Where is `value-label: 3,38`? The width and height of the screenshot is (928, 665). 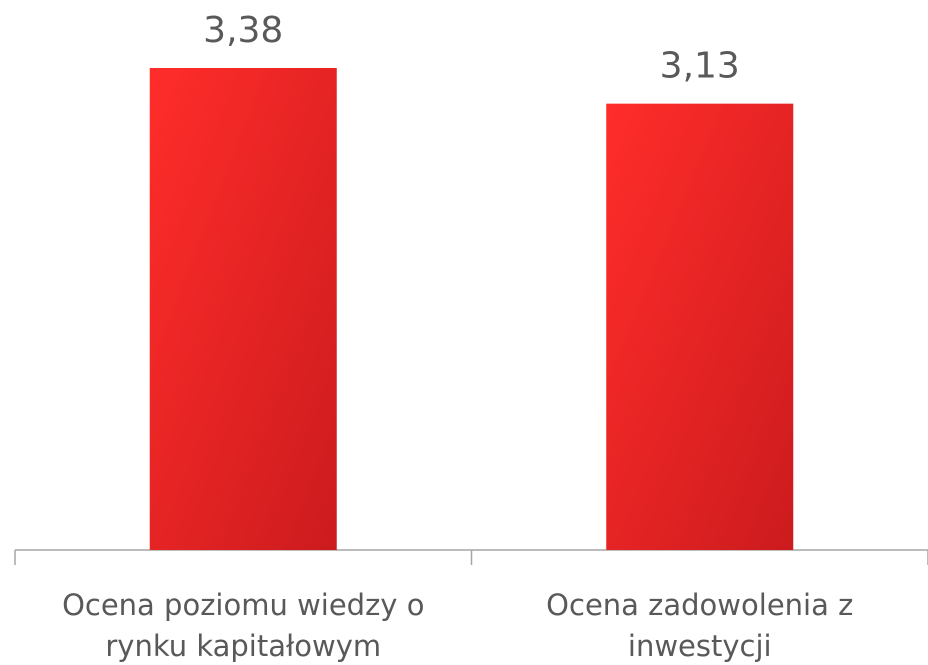
value-label: 3,38 is located at coordinates (243, 30).